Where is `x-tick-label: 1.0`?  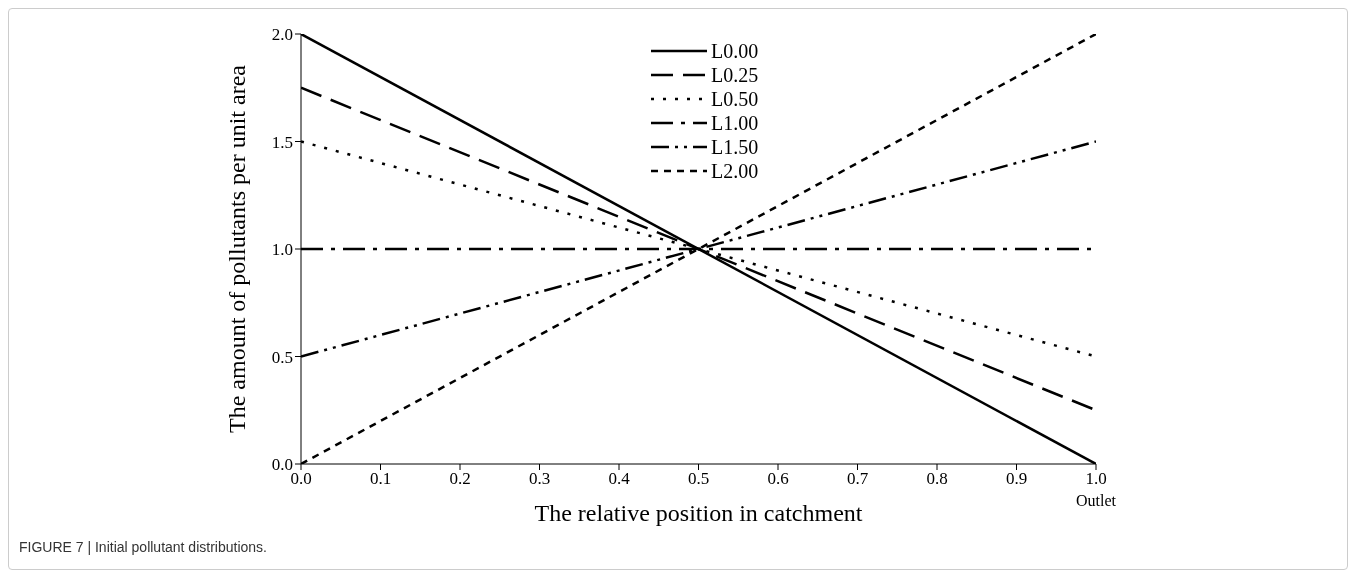 x-tick-label: 1.0 is located at coordinates (1096, 479).